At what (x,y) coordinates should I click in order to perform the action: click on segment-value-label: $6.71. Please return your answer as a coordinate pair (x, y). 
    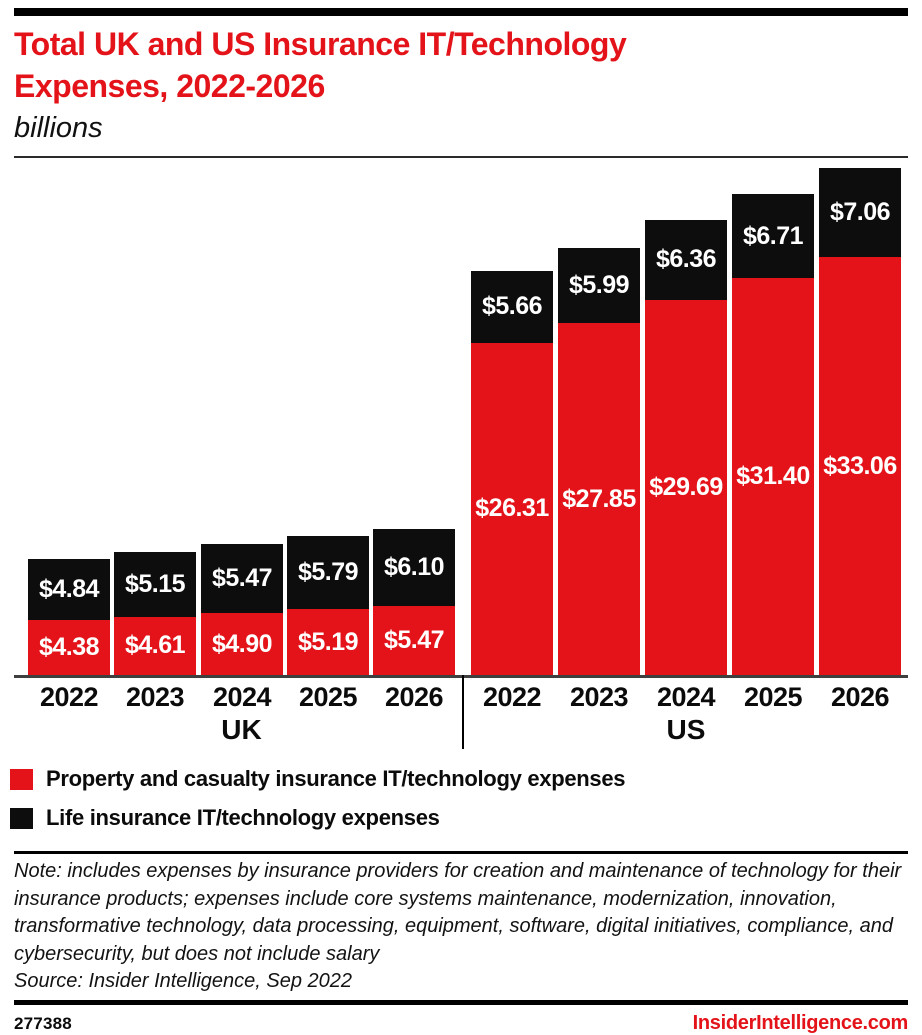
    Looking at the image, I should click on (773, 235).